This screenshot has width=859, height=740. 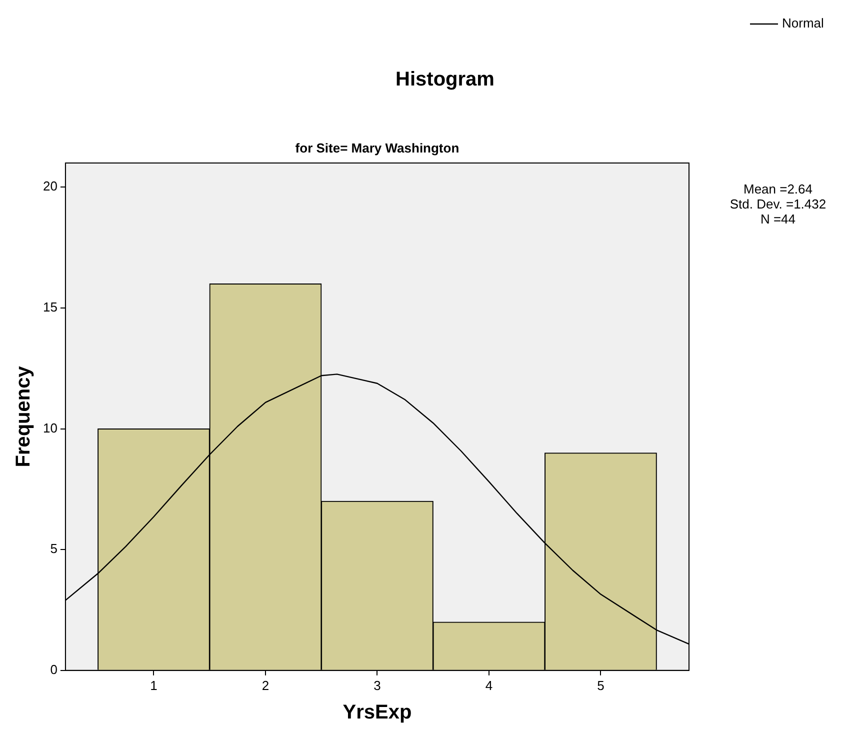 What do you see at coordinates (154, 685) in the screenshot?
I see `x-tick-label: 1` at bounding box center [154, 685].